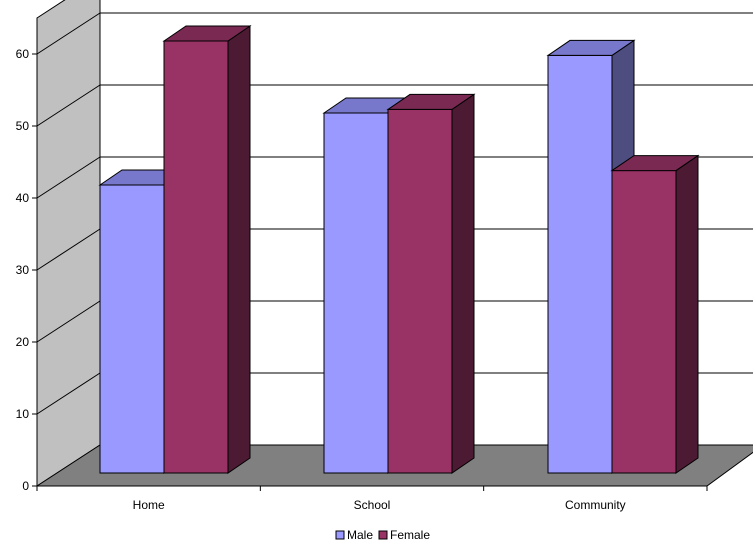 This screenshot has width=753, height=544. Describe the element at coordinates (410, 535) in the screenshot. I see `legend-label-female: Female` at that location.